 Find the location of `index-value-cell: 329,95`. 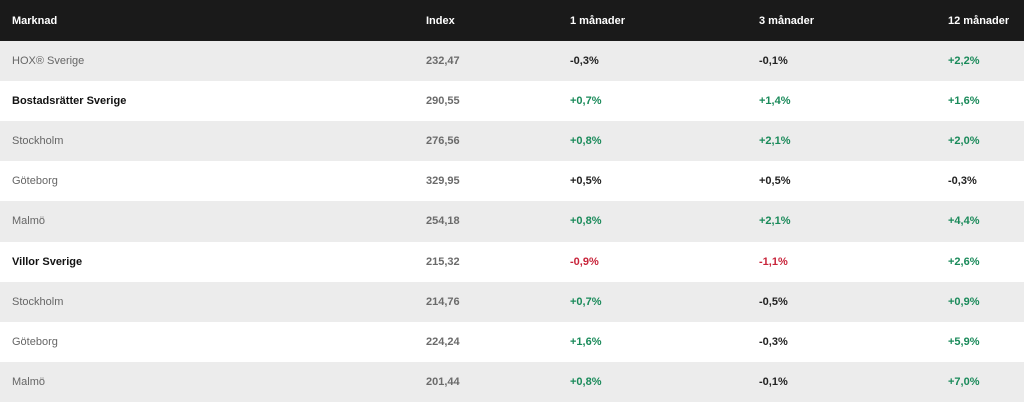

index-value-cell: 329,95 is located at coordinates (443, 181).